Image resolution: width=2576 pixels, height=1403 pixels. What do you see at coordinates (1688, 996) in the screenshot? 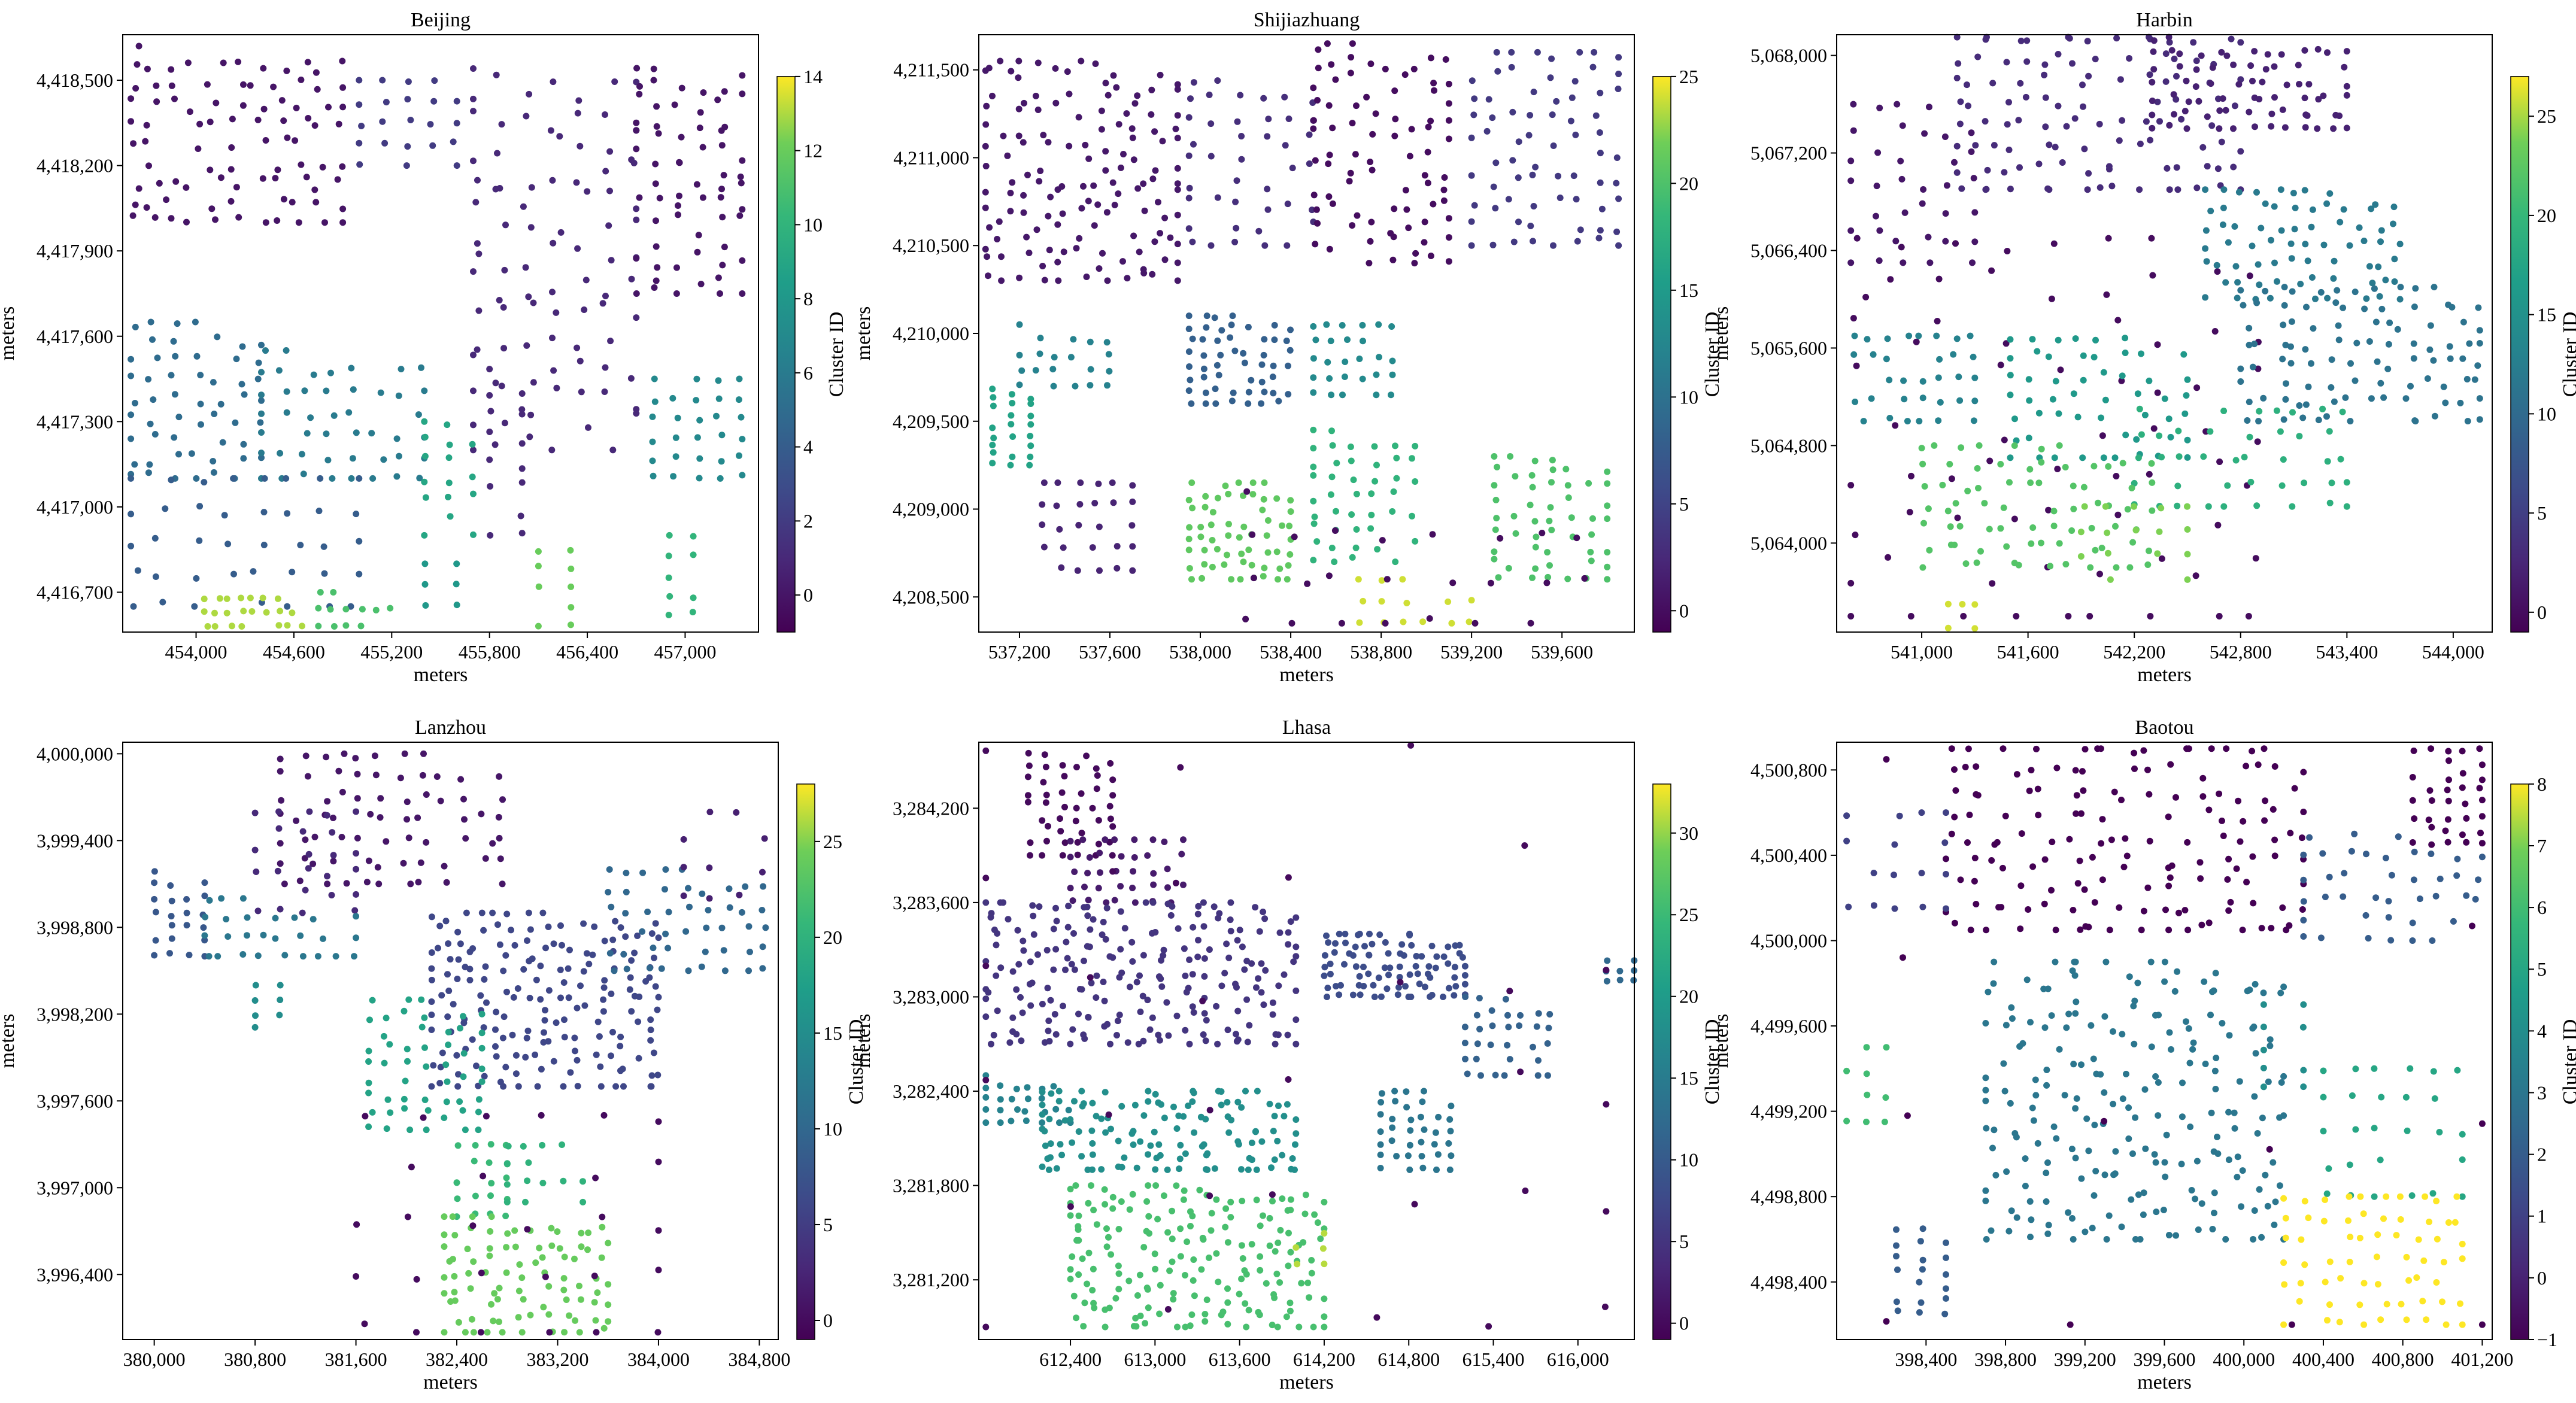
I see `colorbar-tick-label: 20` at bounding box center [1688, 996].